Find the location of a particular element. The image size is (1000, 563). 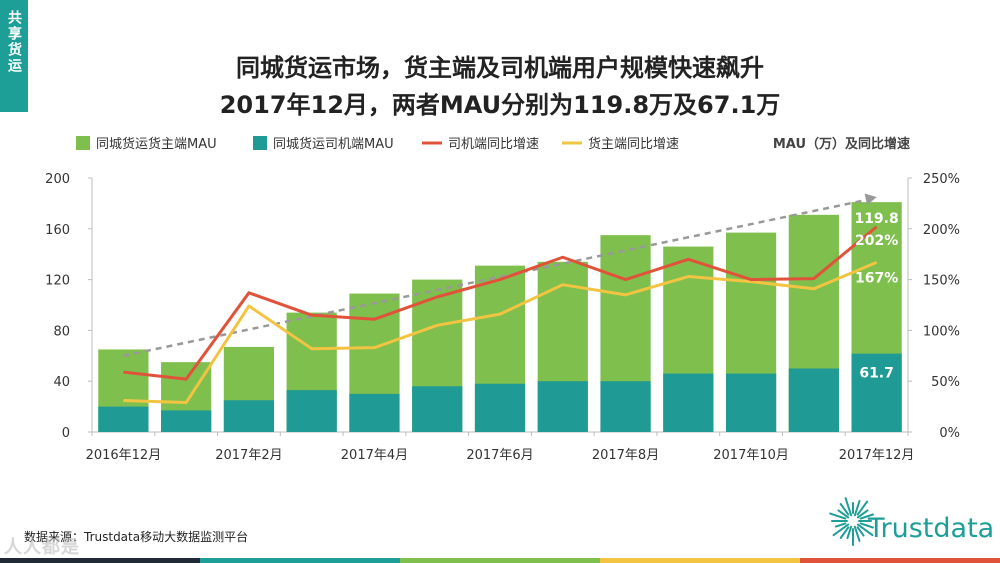

legend-label: 同城货运货主端MAU is located at coordinates (156, 144).